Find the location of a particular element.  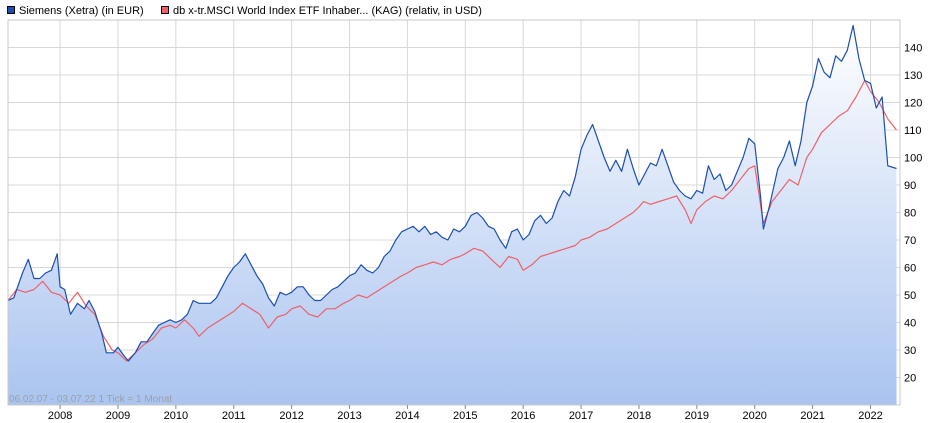

x-tick-label: 2016 is located at coordinates (523, 416).